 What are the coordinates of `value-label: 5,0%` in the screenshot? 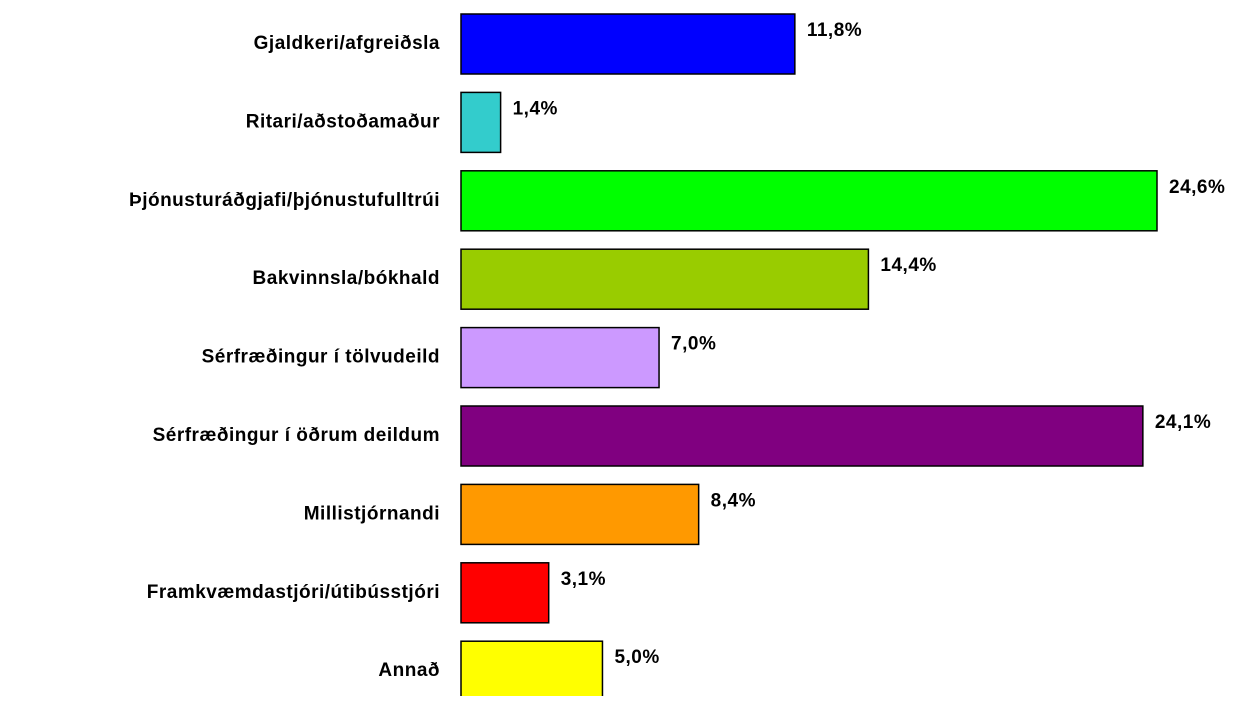 It's located at (636, 657).